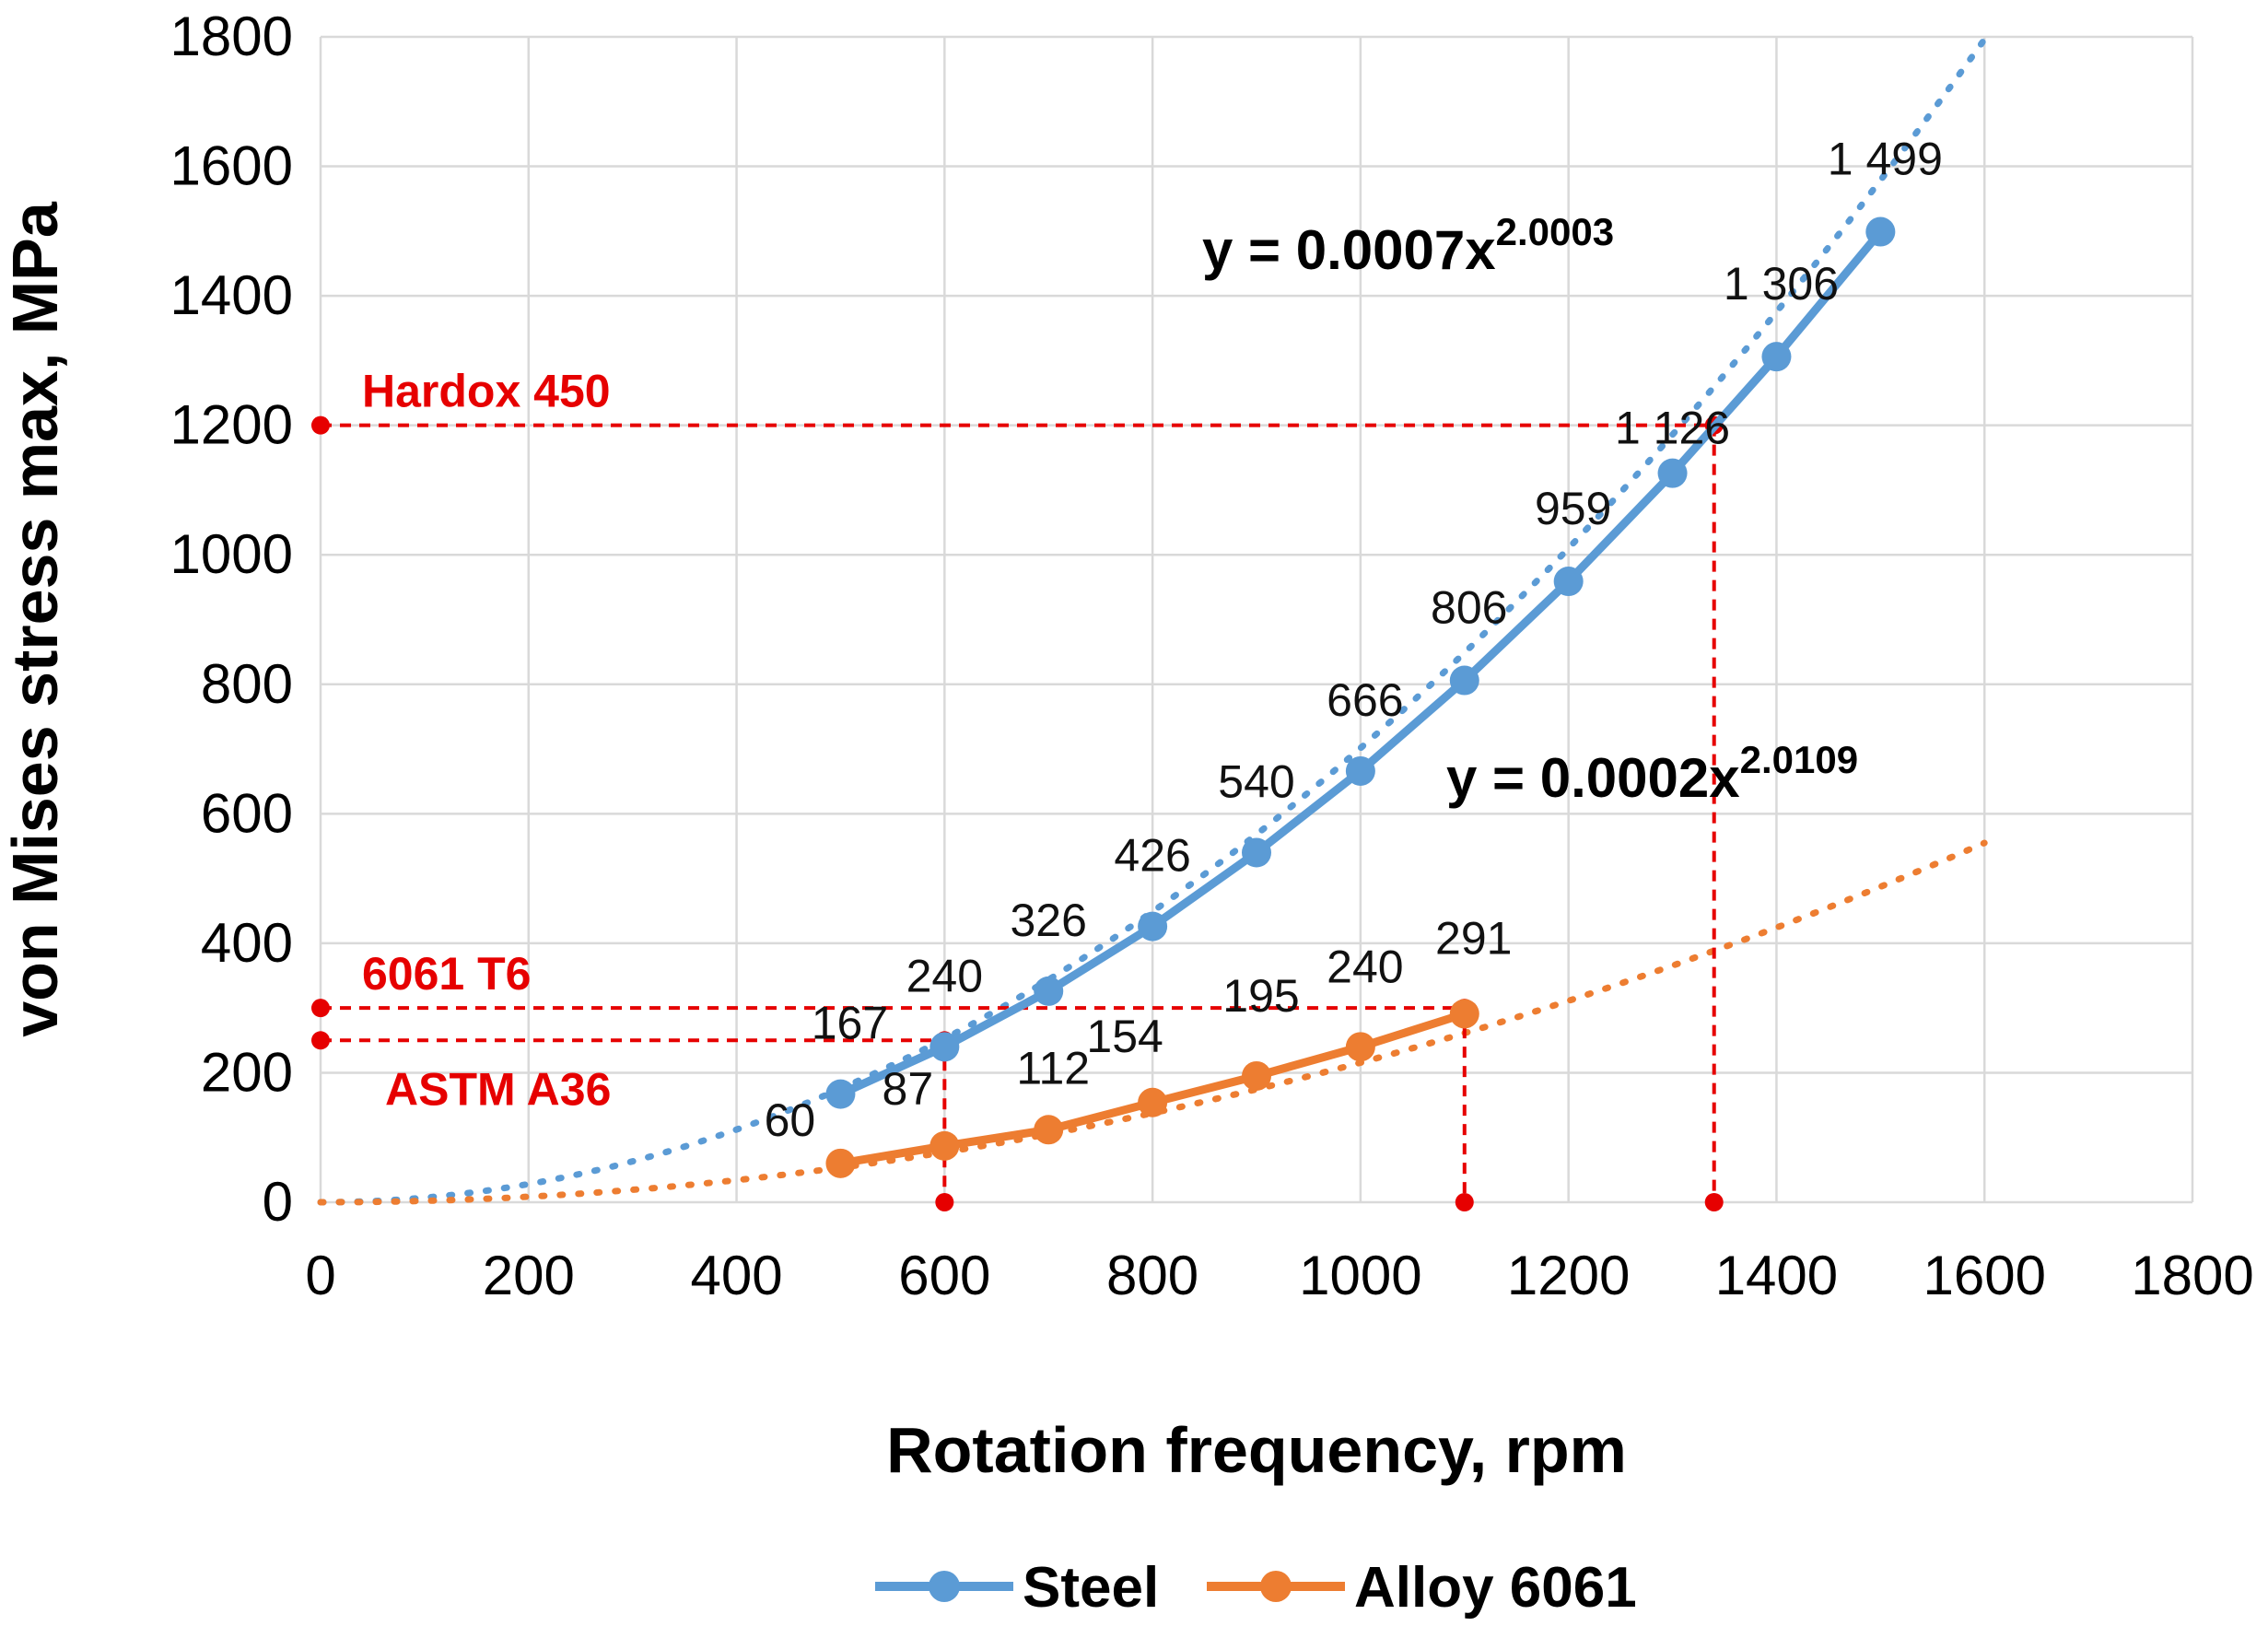 The height and width of the screenshot is (1626, 2268). What do you see at coordinates (498, 1089) in the screenshot?
I see `threshold-label-astm-a36: ASTM A36` at bounding box center [498, 1089].